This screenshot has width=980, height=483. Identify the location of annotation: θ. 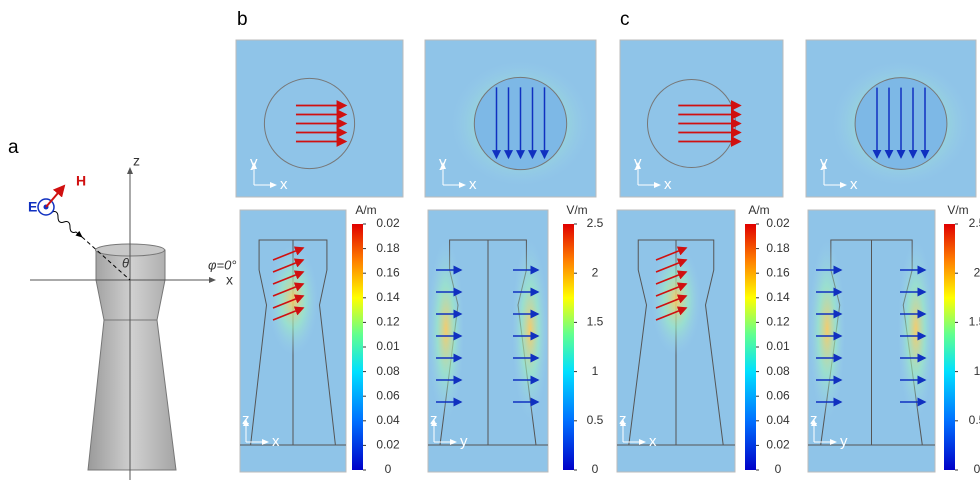
(125, 262).